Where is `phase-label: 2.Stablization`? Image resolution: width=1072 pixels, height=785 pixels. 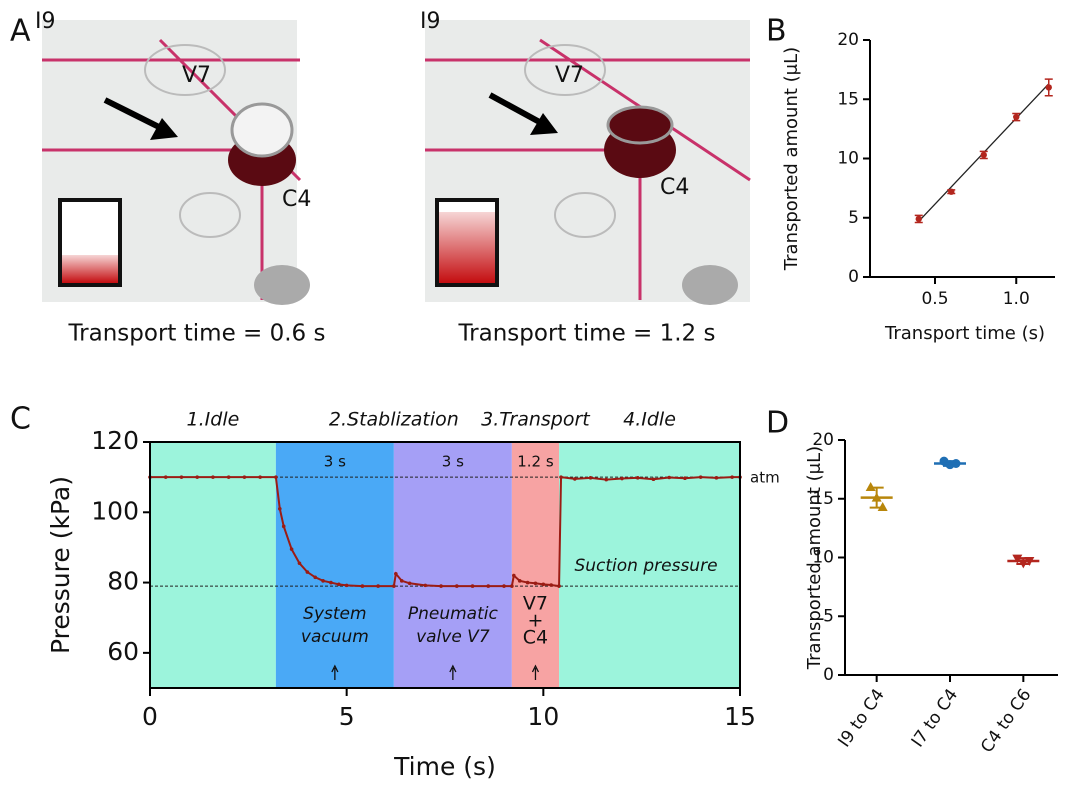
phase-label: 2.Stablization is located at coordinates (394, 420).